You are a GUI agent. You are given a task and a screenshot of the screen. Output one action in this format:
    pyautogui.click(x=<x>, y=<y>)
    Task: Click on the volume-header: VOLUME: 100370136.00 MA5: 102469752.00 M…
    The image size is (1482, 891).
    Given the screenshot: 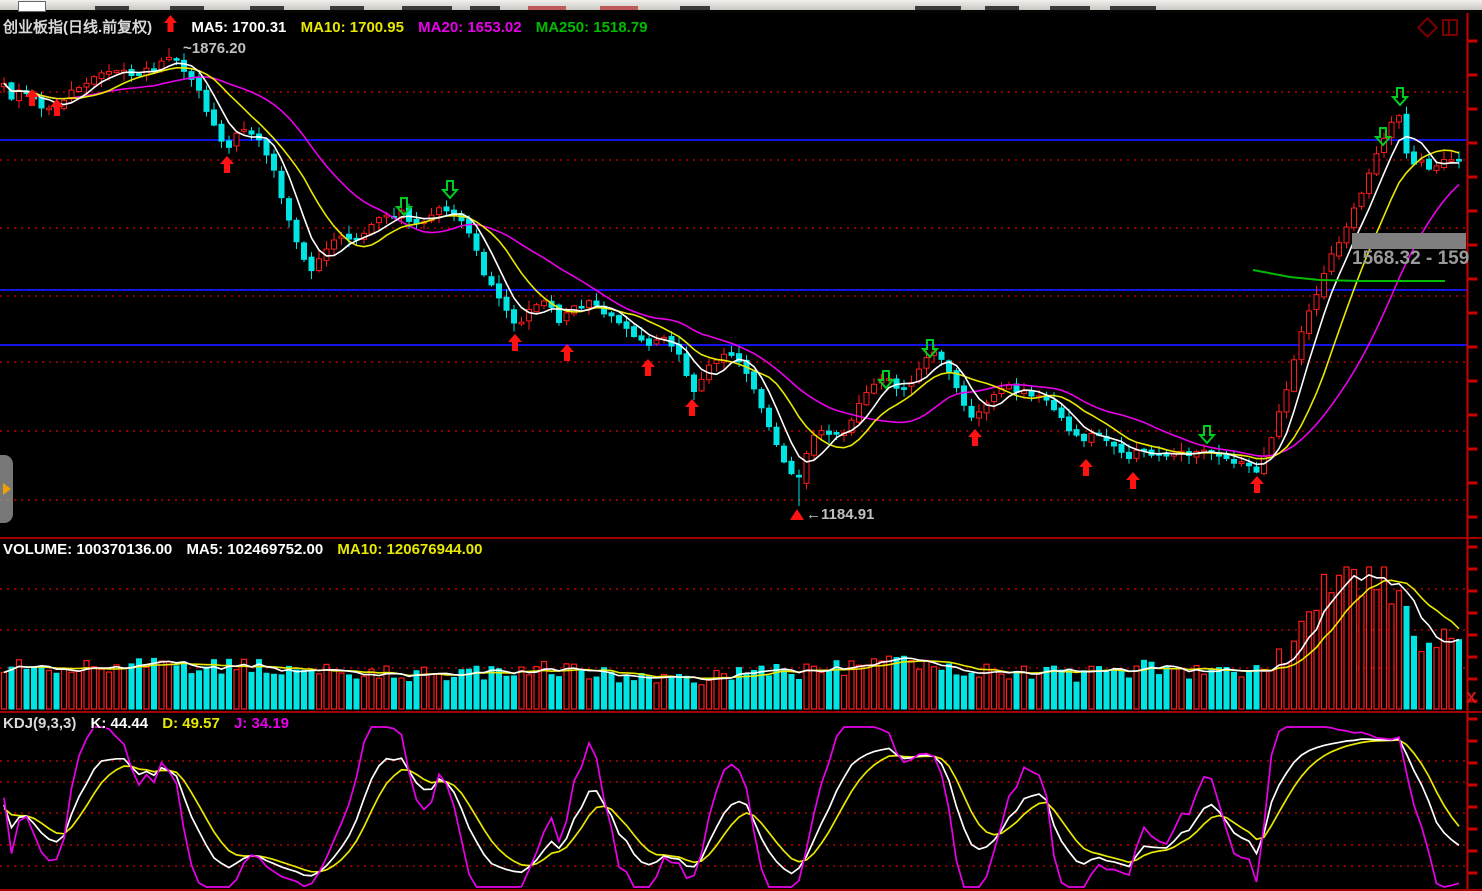 What is the action you would take?
    pyautogui.click(x=247, y=549)
    